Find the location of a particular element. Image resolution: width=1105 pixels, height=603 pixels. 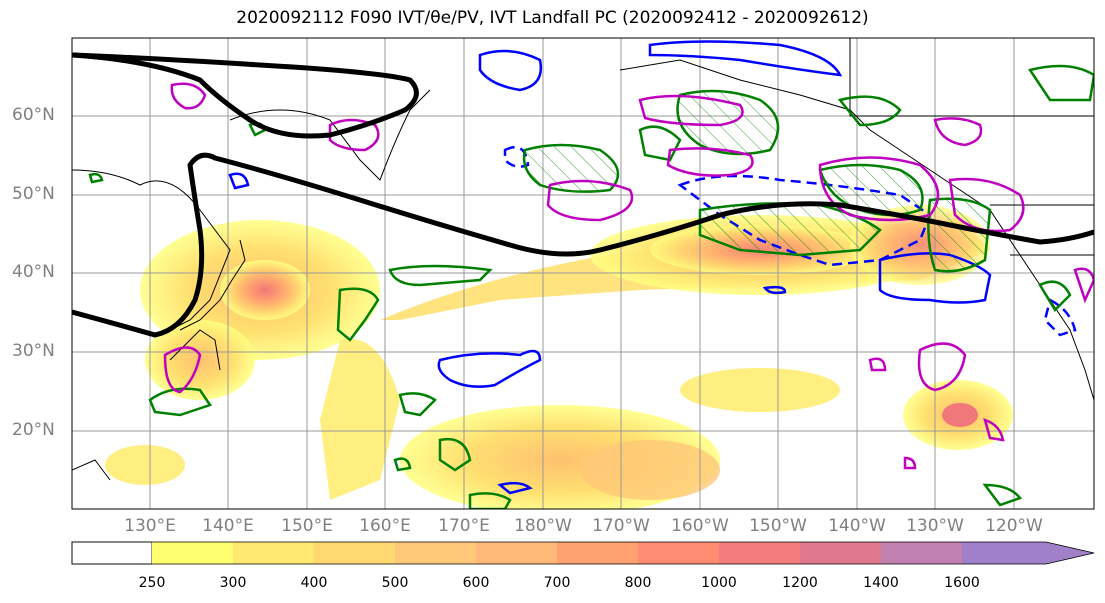

colorbar-label: 1600 is located at coordinates (962, 583).